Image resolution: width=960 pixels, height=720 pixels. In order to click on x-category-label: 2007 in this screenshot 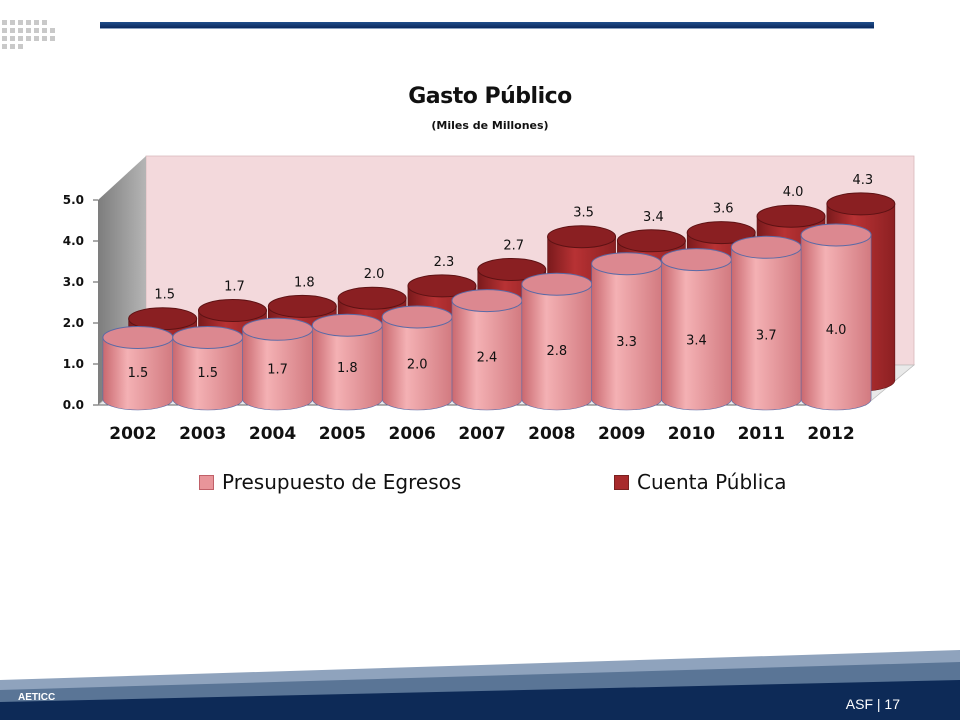, I will do `click(481, 434)`.